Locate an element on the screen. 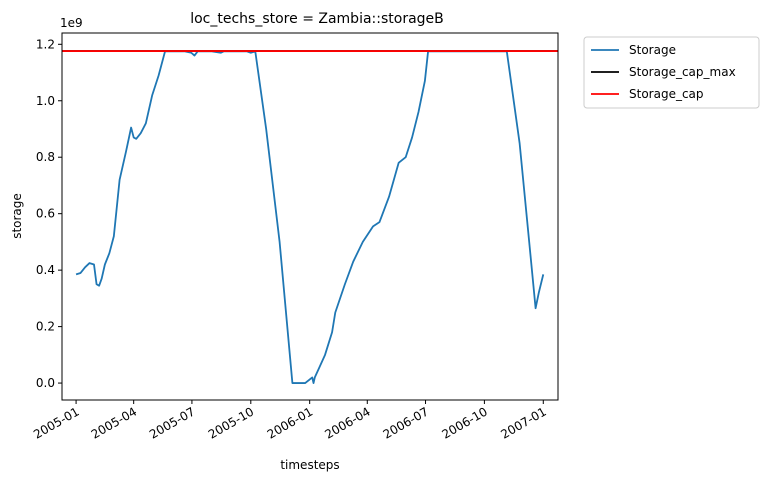 The width and height of the screenshot is (768, 482). y-tick-label: 0.4 is located at coordinates (45, 270).